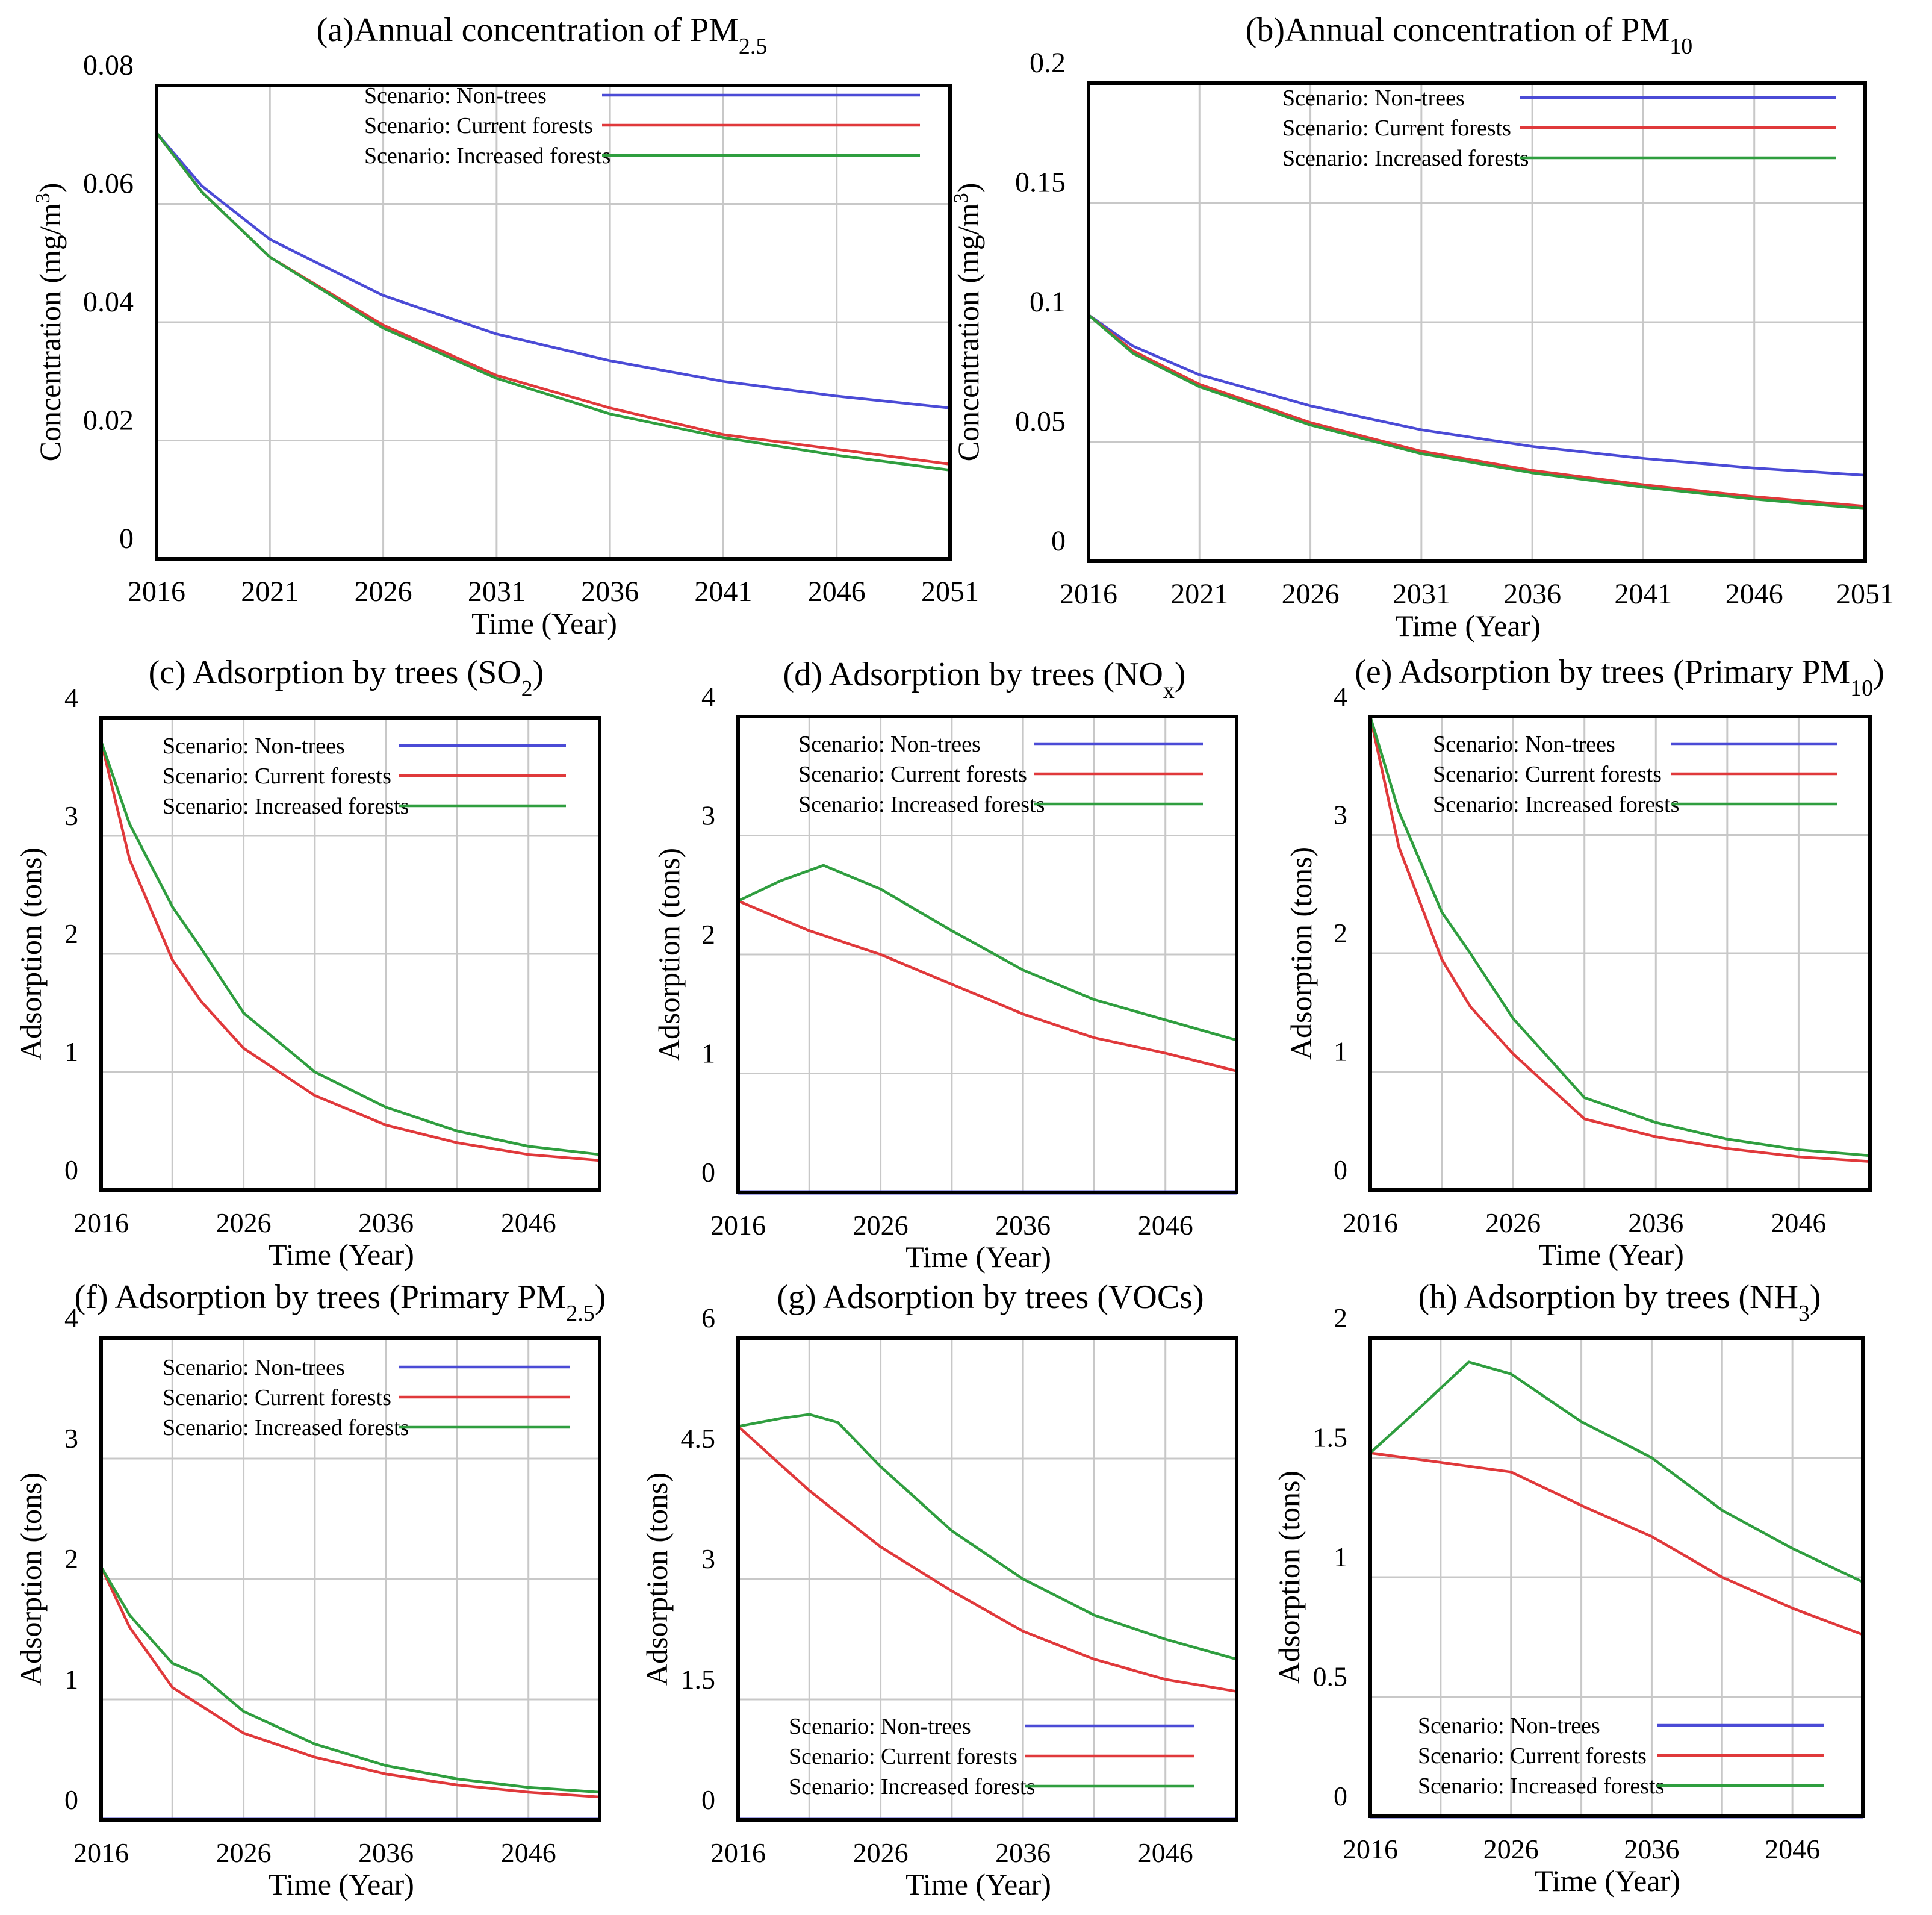 This screenshot has height=1915, width=1932. I want to click on x-tick-label: 2041, so click(1643, 594).